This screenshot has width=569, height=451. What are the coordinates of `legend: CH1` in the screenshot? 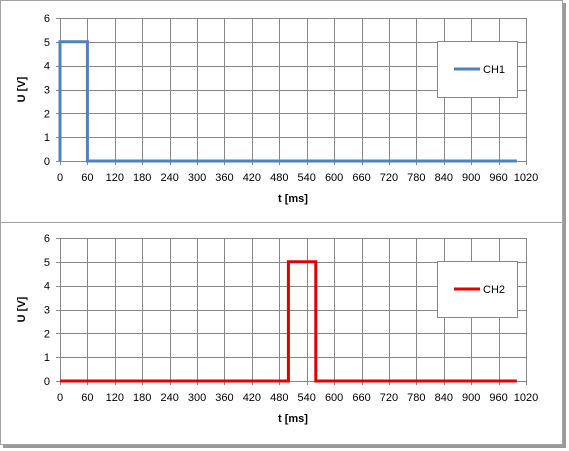 It's located at (477, 69).